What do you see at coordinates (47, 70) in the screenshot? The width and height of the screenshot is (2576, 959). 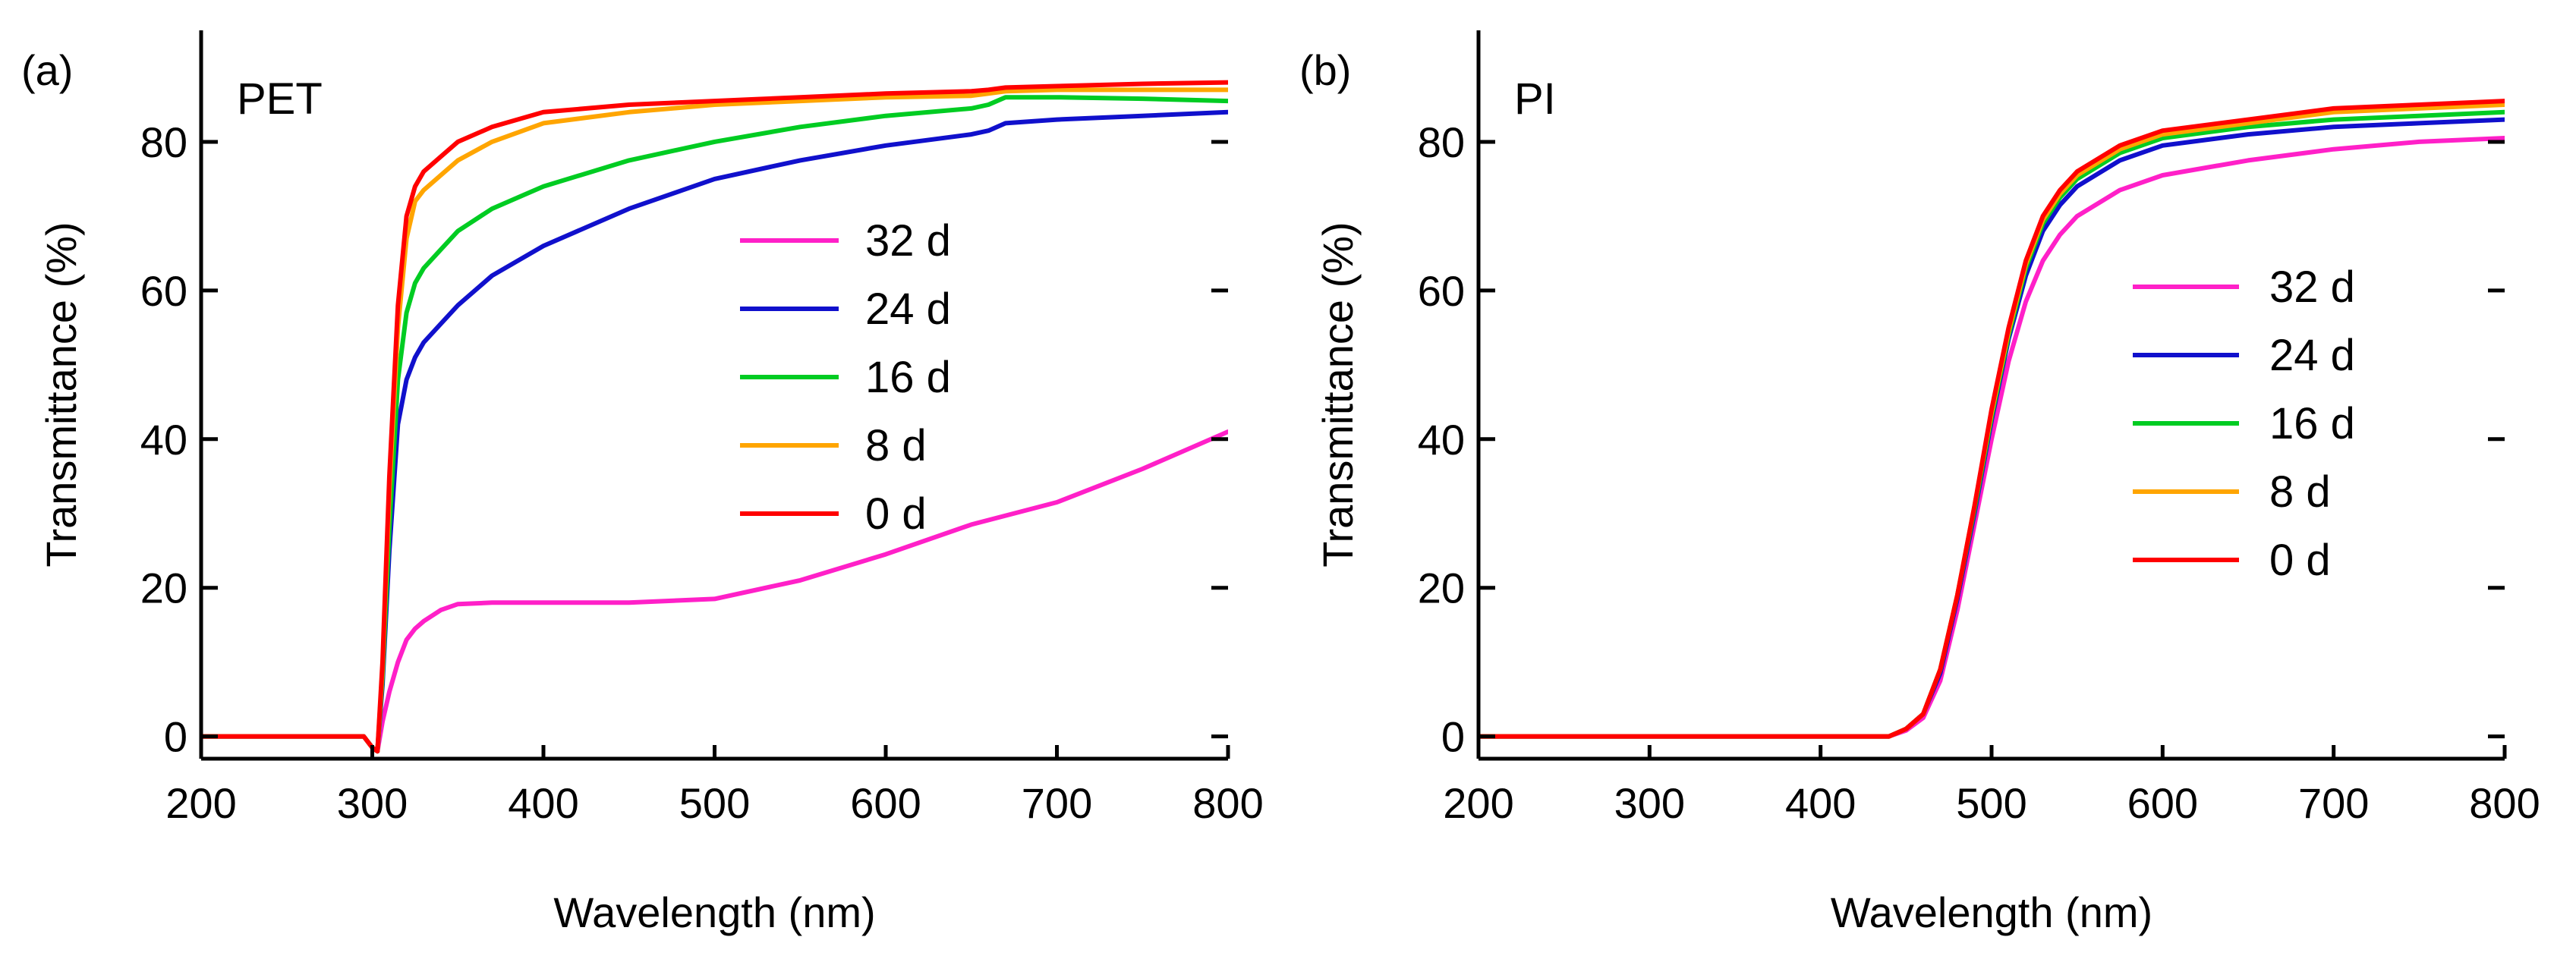 I see `panel-label: (a)` at bounding box center [47, 70].